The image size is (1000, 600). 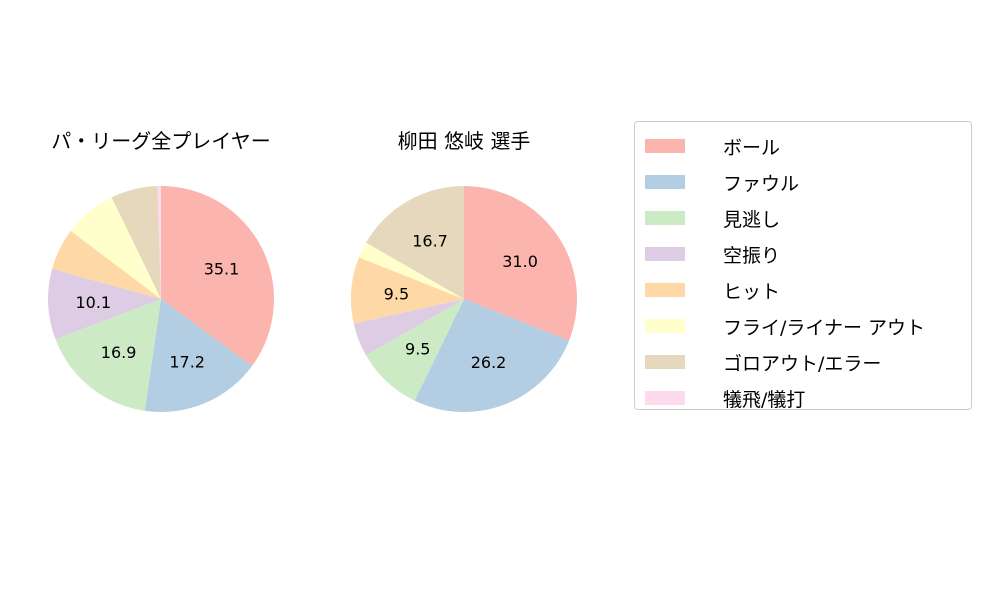 I want to click on legend-label: ボール, so click(x=752, y=147).